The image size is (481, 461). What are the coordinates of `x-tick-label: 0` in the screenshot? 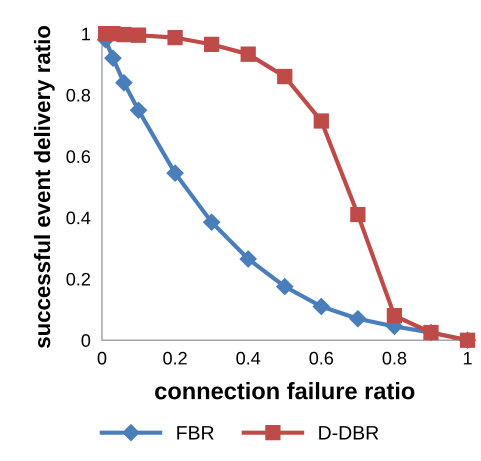 It's located at (102, 358).